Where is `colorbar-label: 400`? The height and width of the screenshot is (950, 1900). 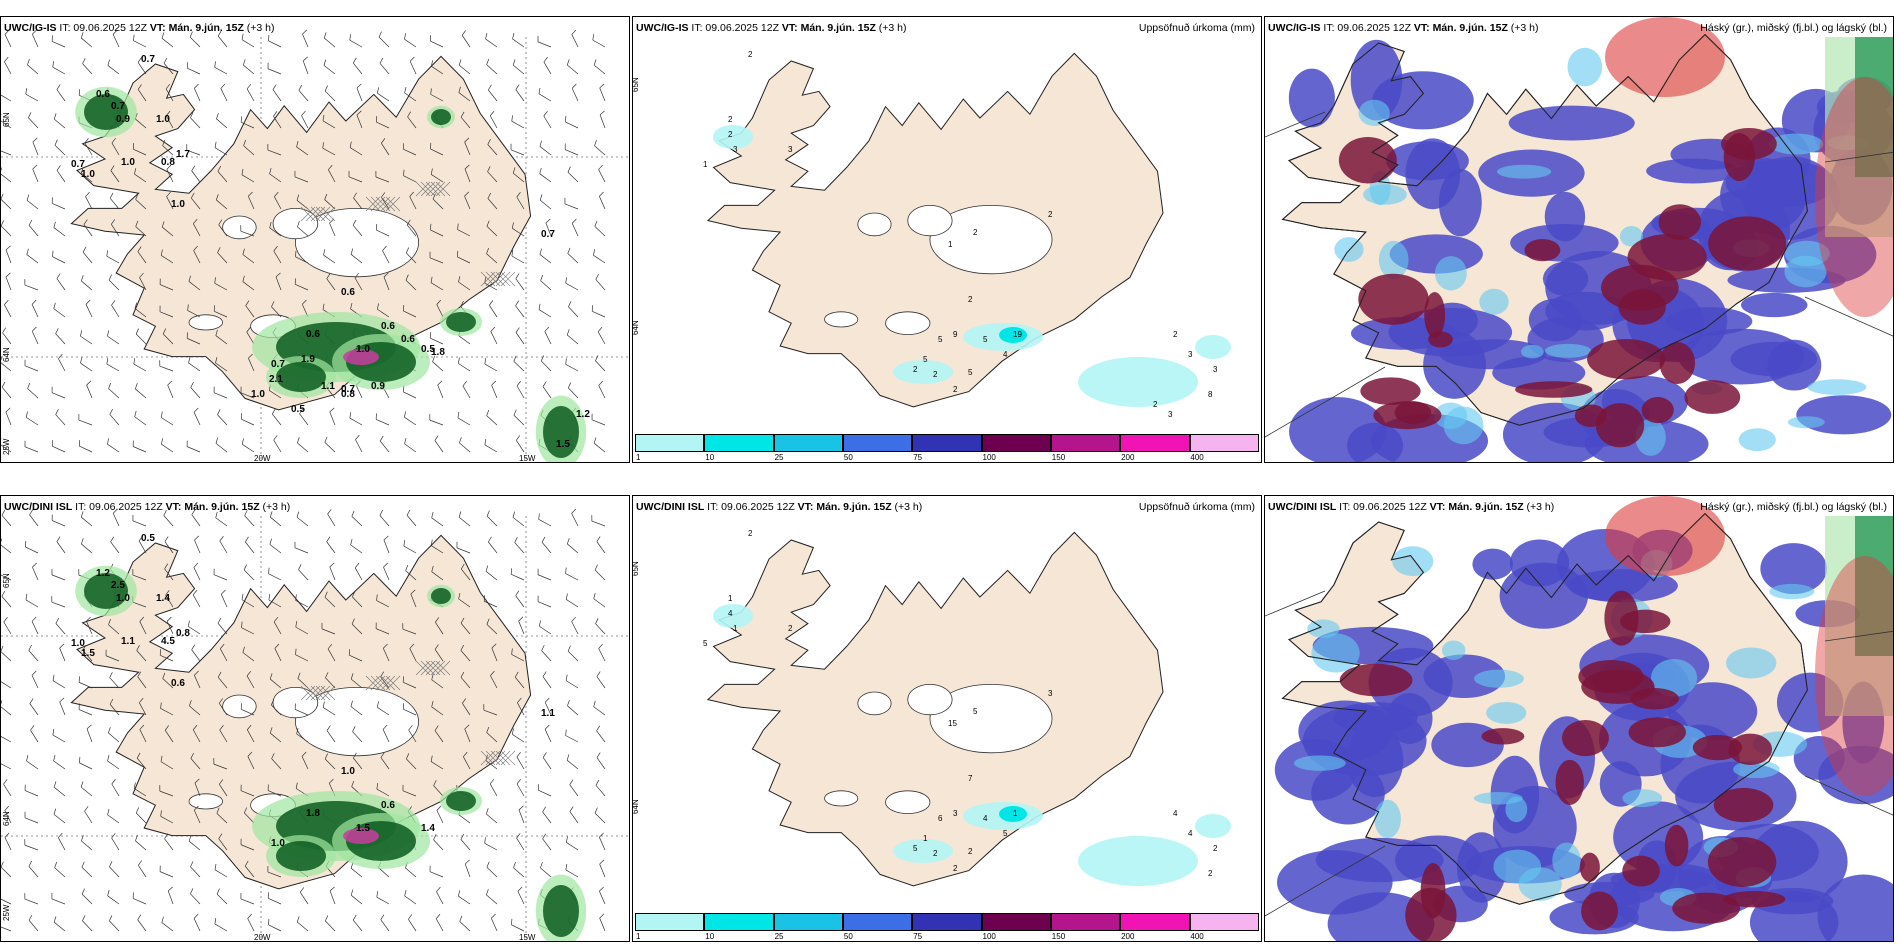
colorbar-label: 400 is located at coordinates (1197, 457).